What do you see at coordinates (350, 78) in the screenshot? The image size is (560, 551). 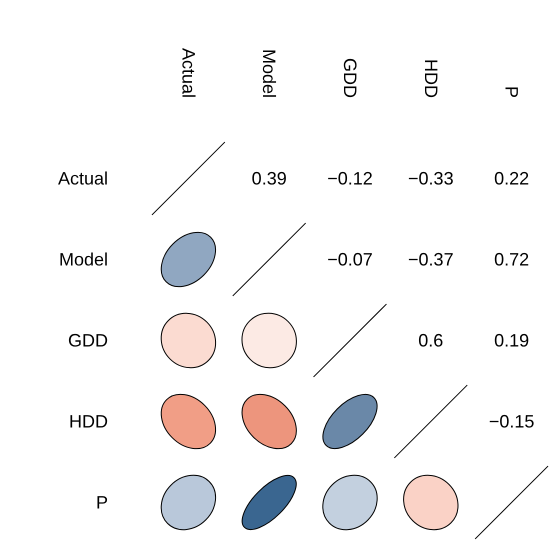 I see `x-tick-label: GDD` at bounding box center [350, 78].